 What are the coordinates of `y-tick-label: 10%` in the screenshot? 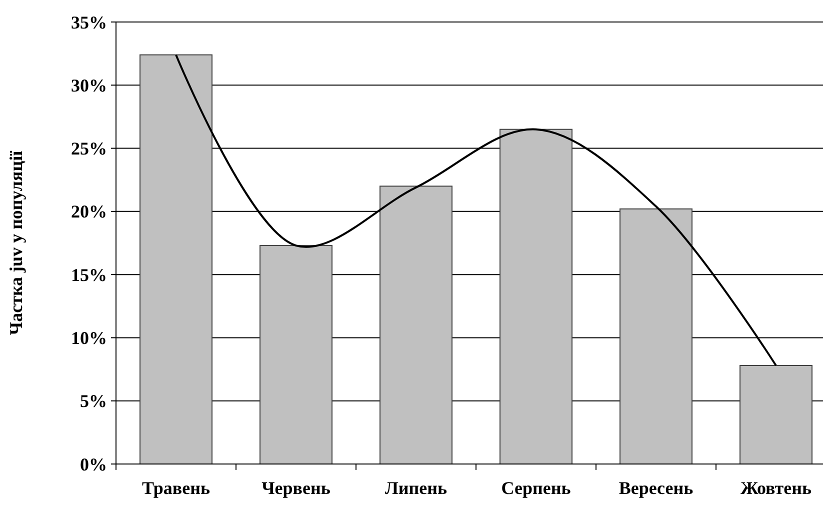 It's located at (89, 338).